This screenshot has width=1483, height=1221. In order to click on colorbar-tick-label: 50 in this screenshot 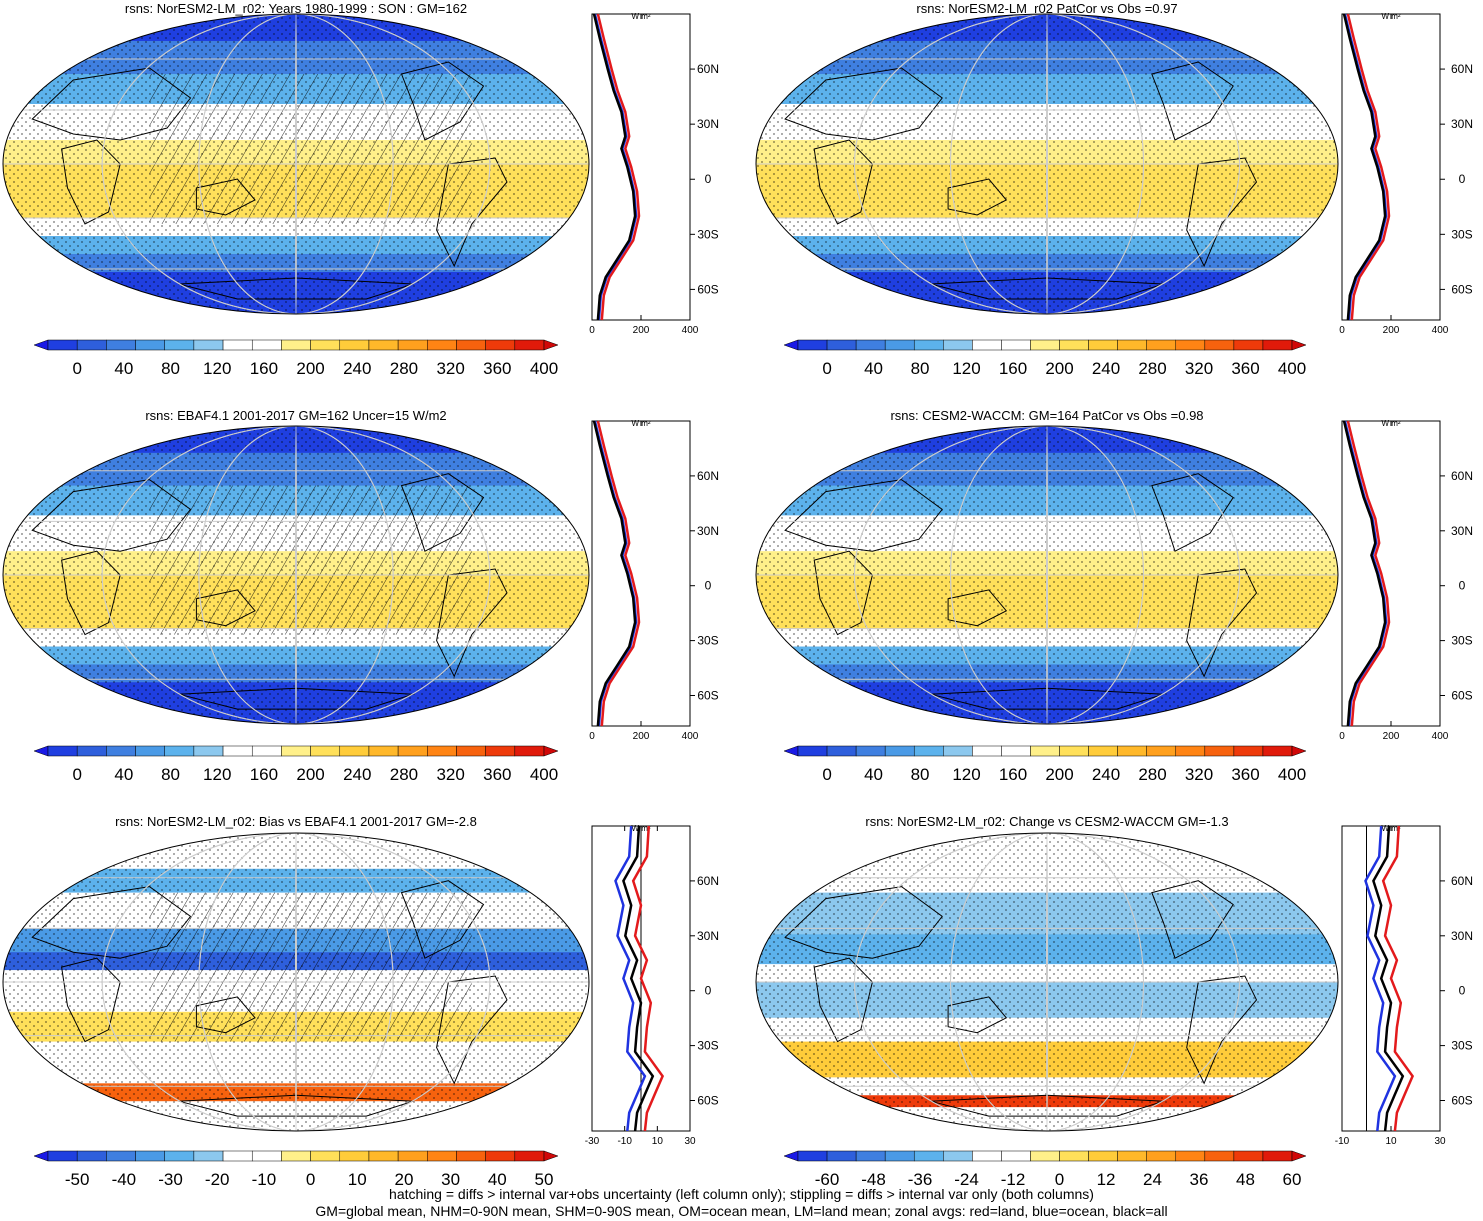, I will do `click(544, 1179)`.